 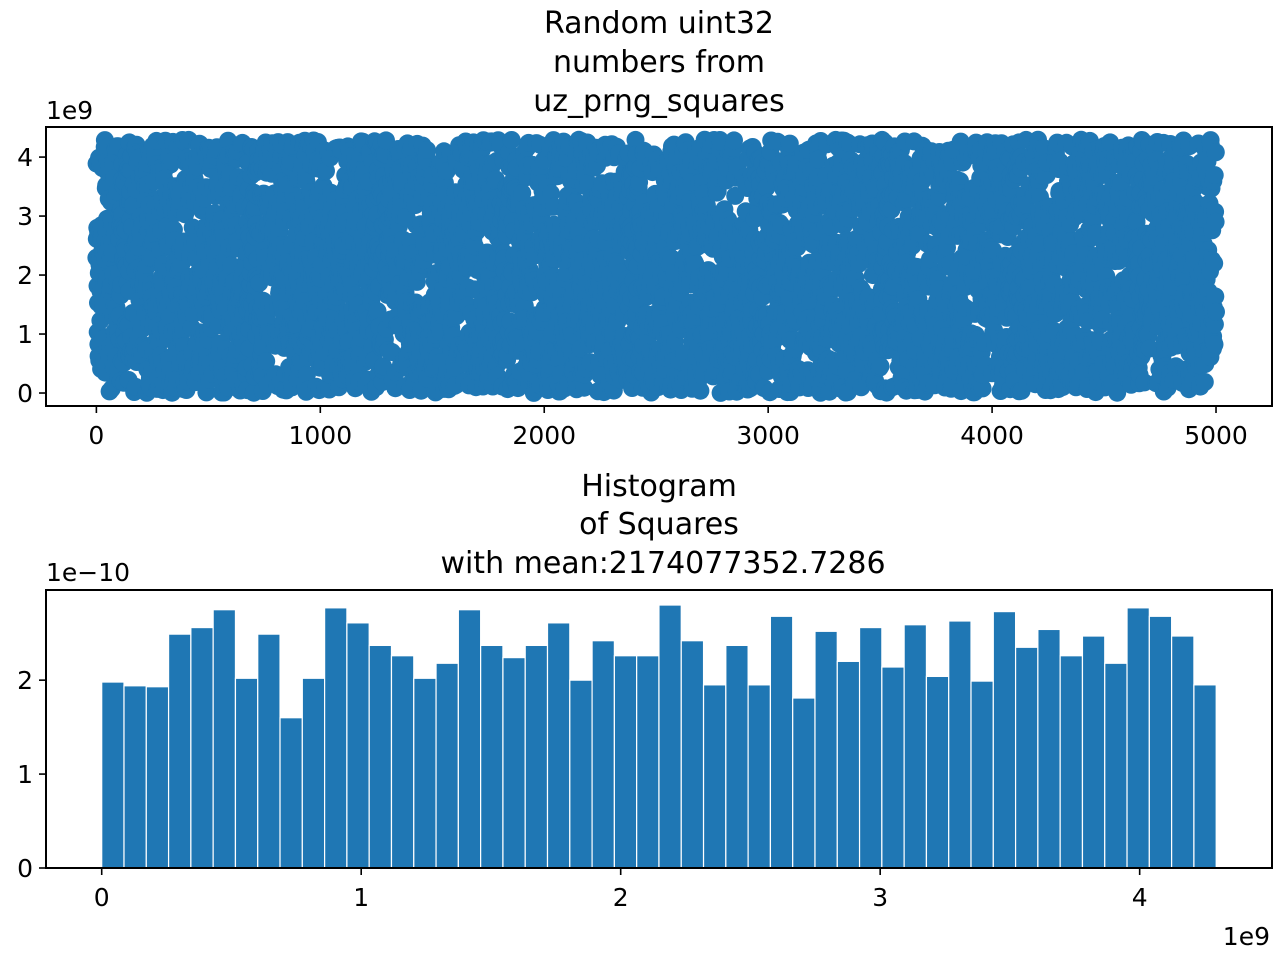 What do you see at coordinates (69, 110) in the screenshot?
I see `scatter-y-offset-label: 1e9` at bounding box center [69, 110].